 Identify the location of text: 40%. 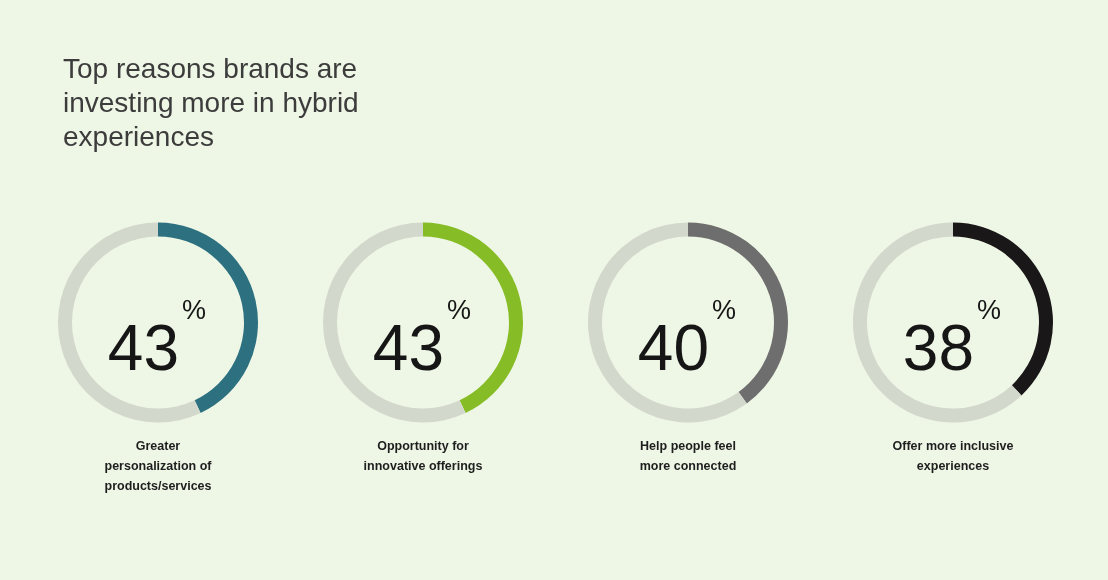
(687, 339).